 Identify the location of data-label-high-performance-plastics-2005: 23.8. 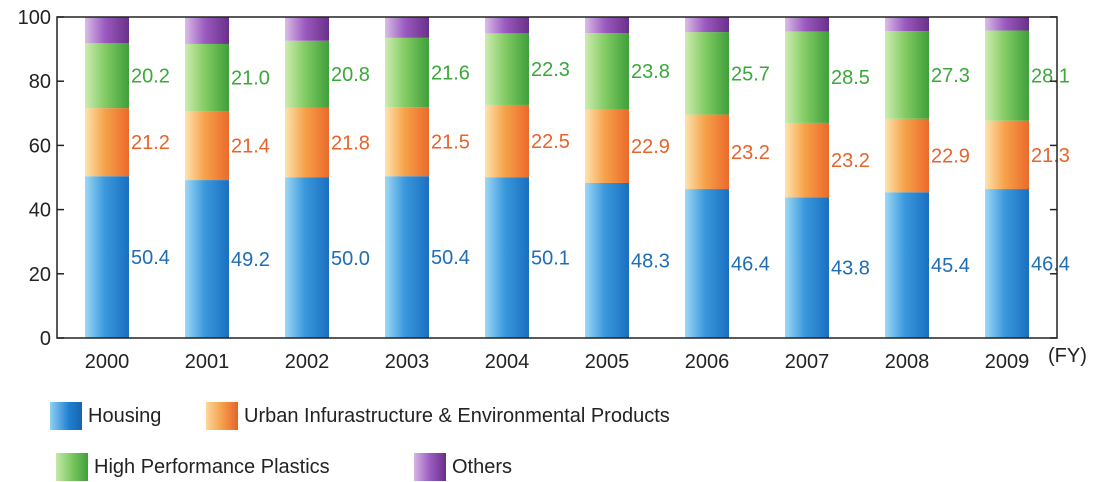
(650, 72).